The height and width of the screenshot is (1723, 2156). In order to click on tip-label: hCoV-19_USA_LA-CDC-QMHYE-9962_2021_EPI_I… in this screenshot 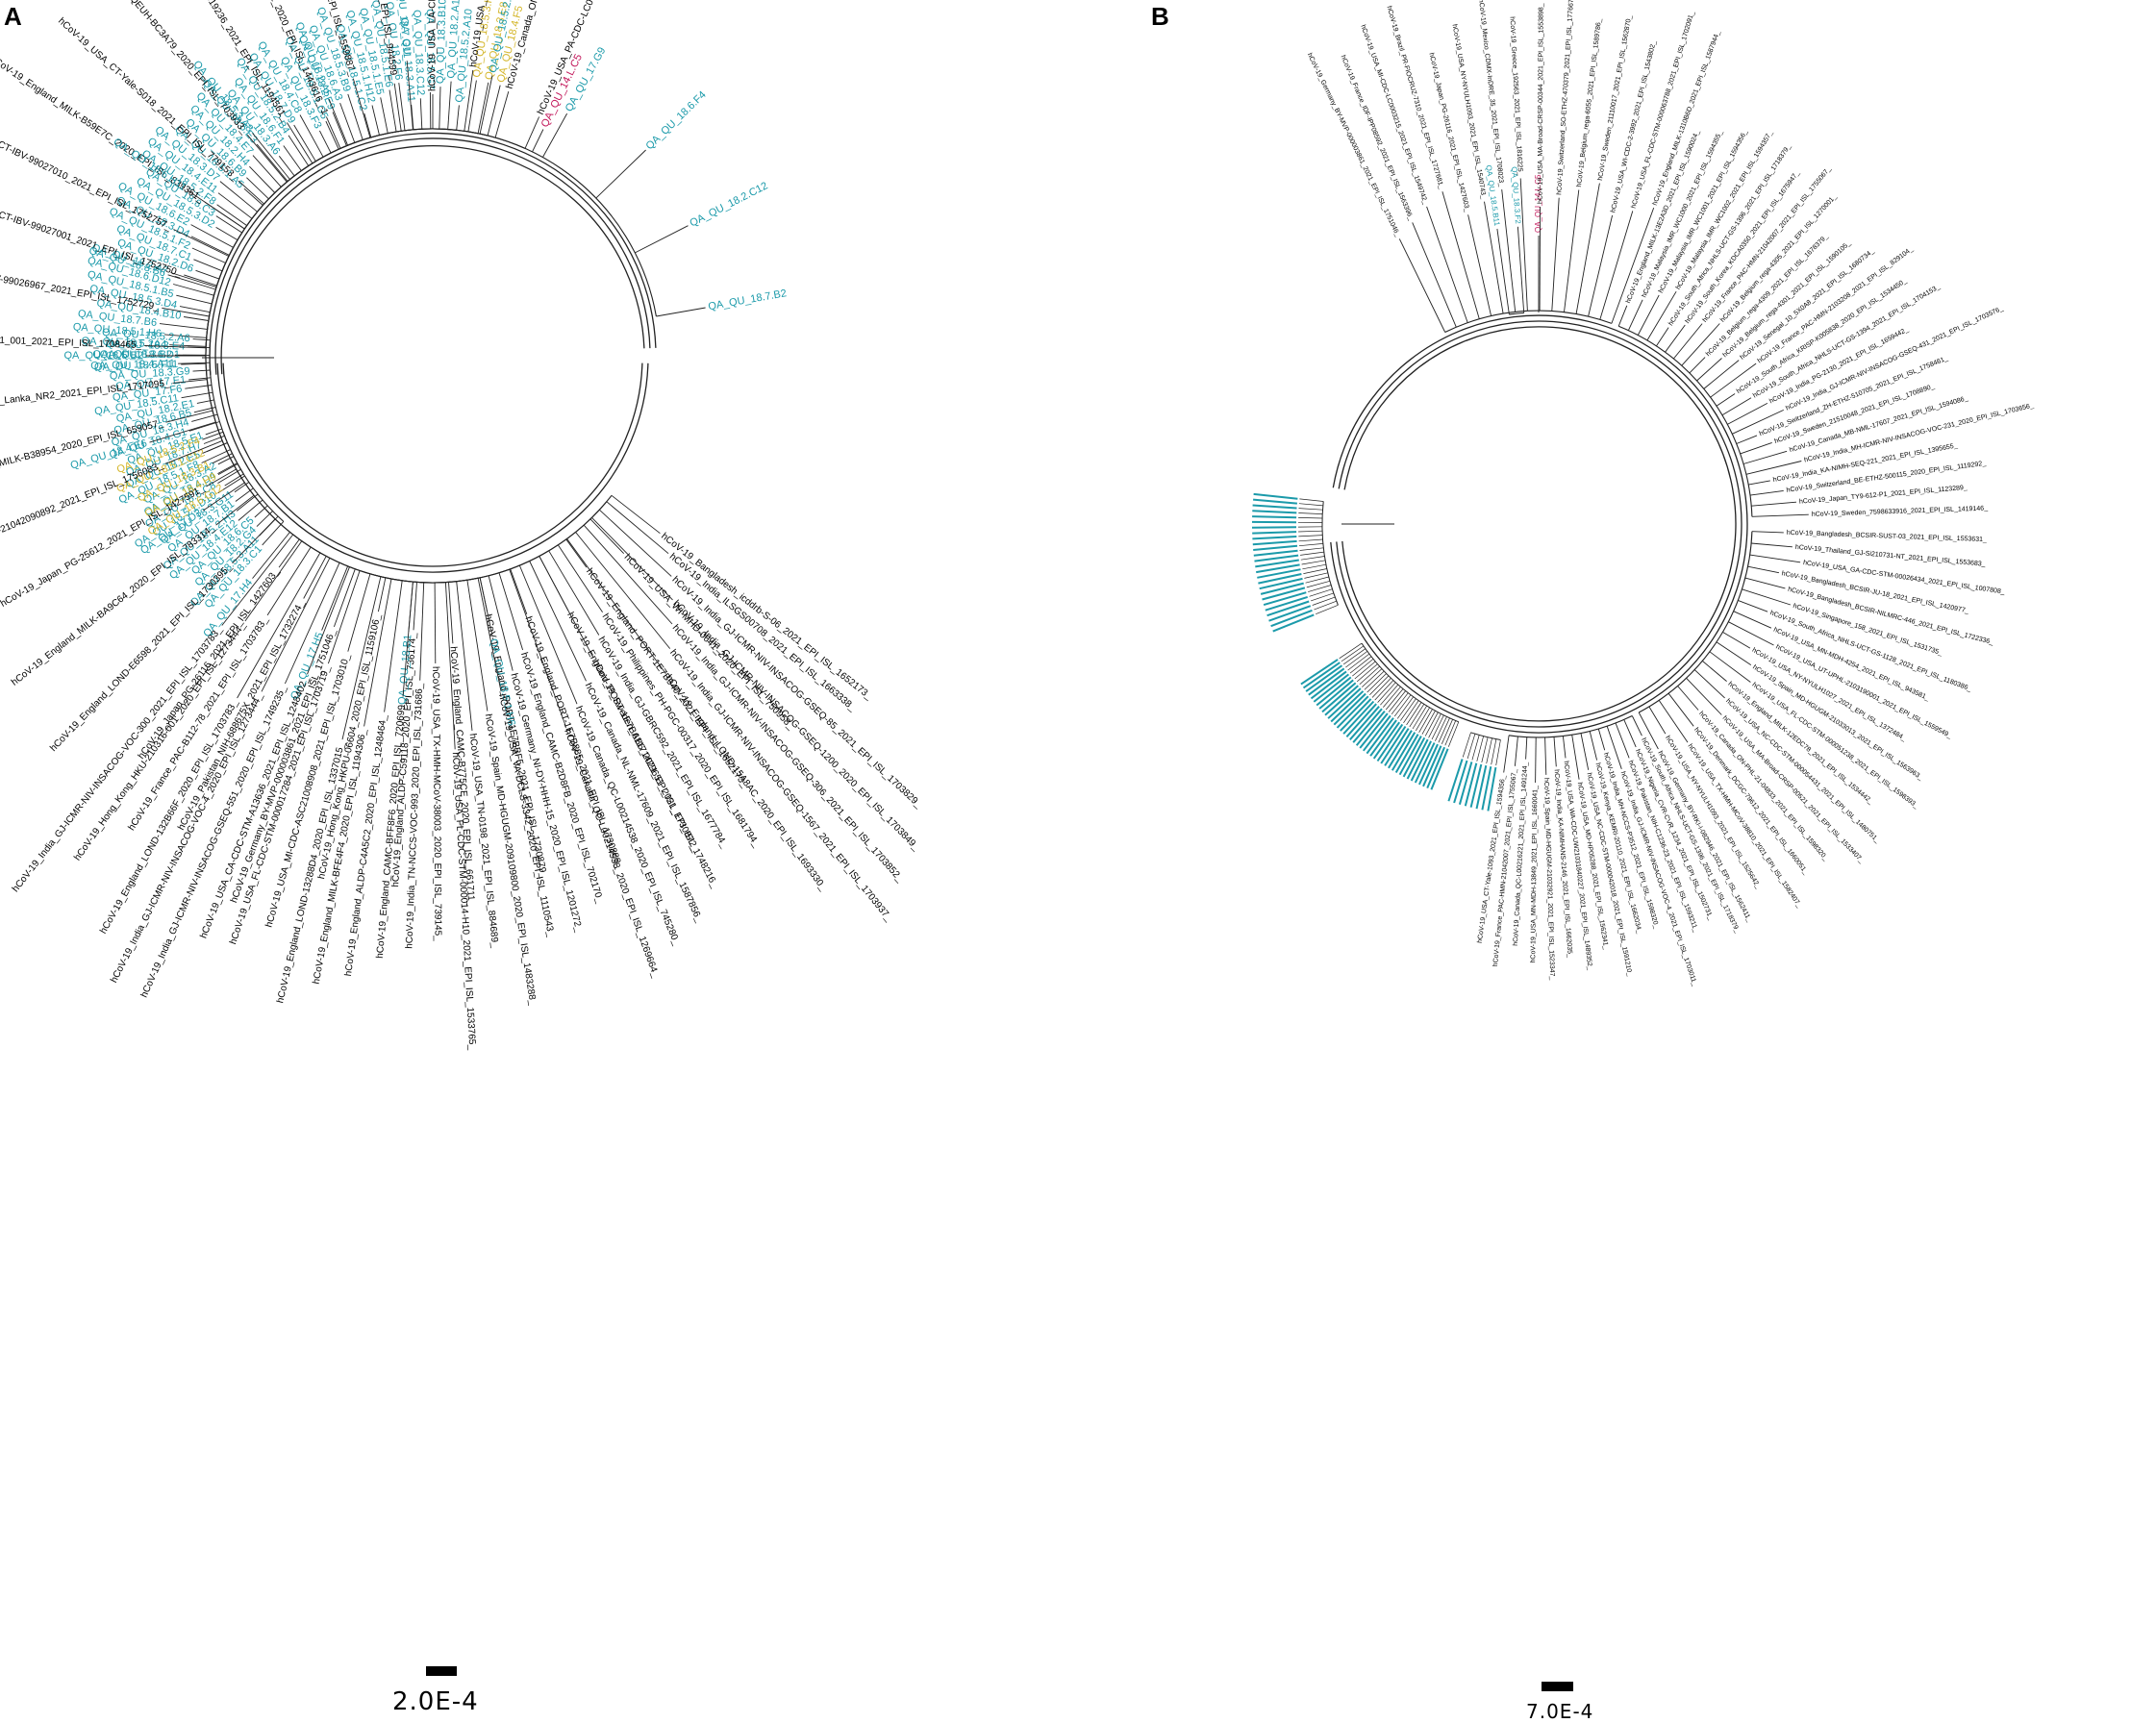, I will do `click(433, 45)`.